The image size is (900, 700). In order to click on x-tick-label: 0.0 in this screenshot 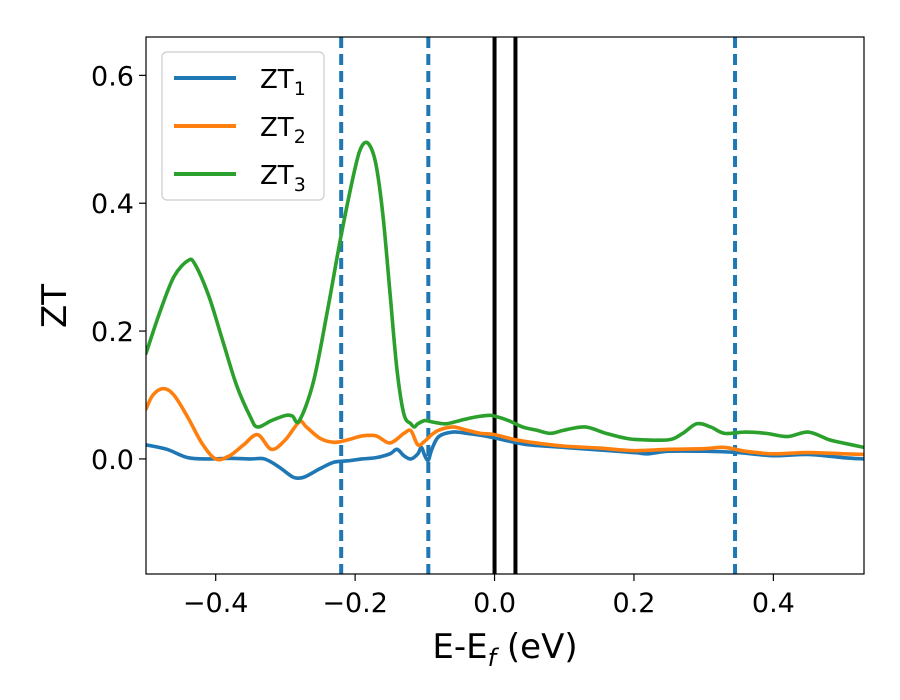, I will do `click(494, 603)`.